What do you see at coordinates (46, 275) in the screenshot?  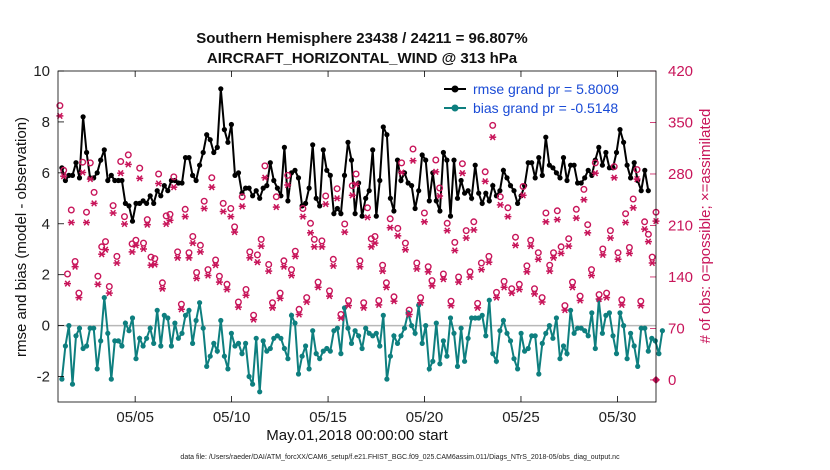 I see `y-tick-label: 2` at bounding box center [46, 275].